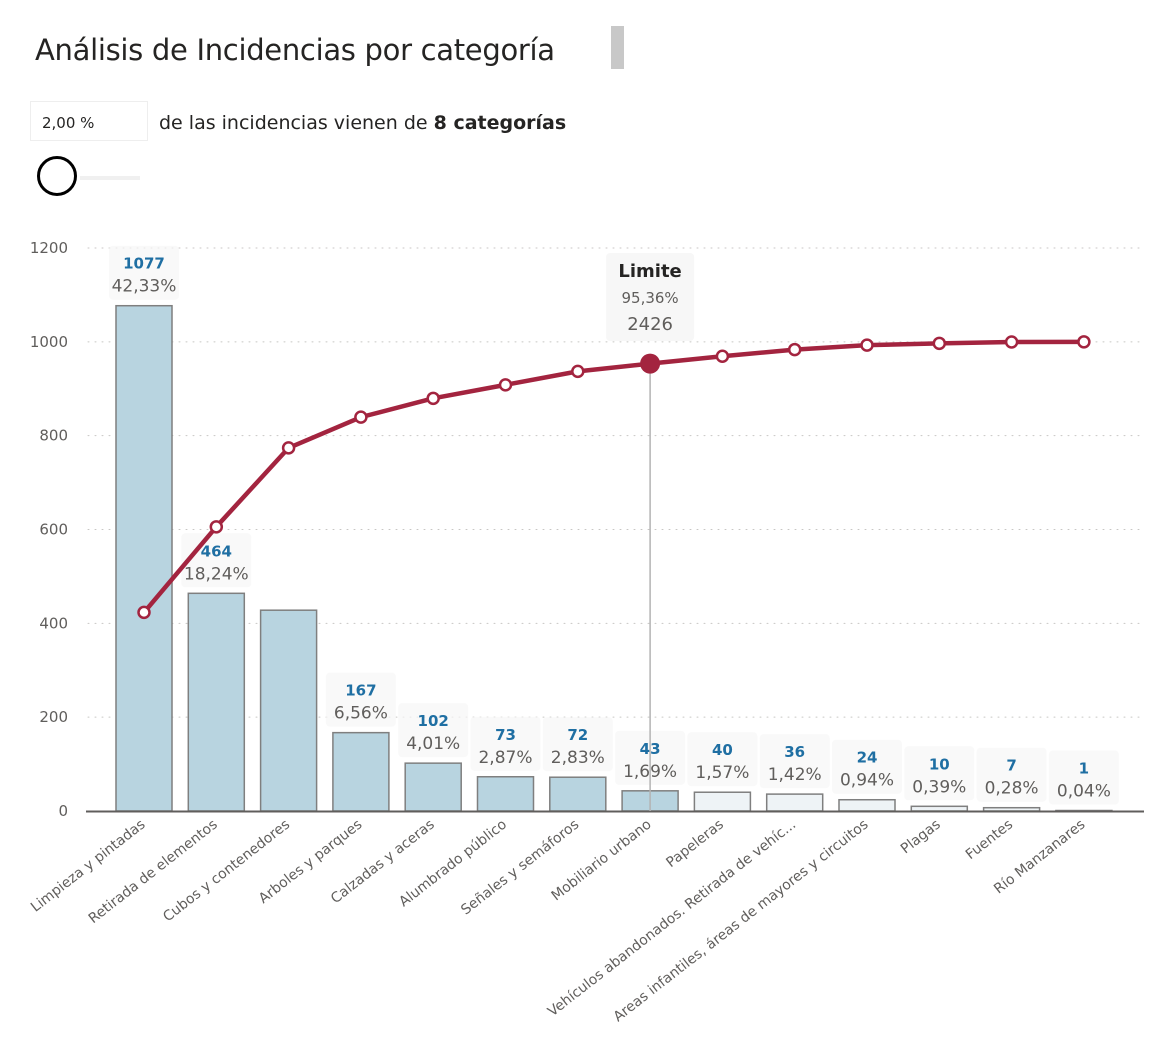 The image size is (1166, 1042). What do you see at coordinates (794, 752) in the screenshot?
I see `bar-count-label: 36` at bounding box center [794, 752].